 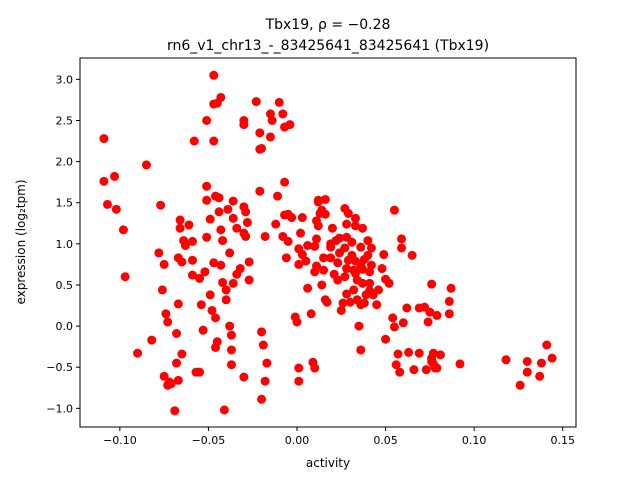 I want to click on x-tick-label: −0.05, so click(x=209, y=440).